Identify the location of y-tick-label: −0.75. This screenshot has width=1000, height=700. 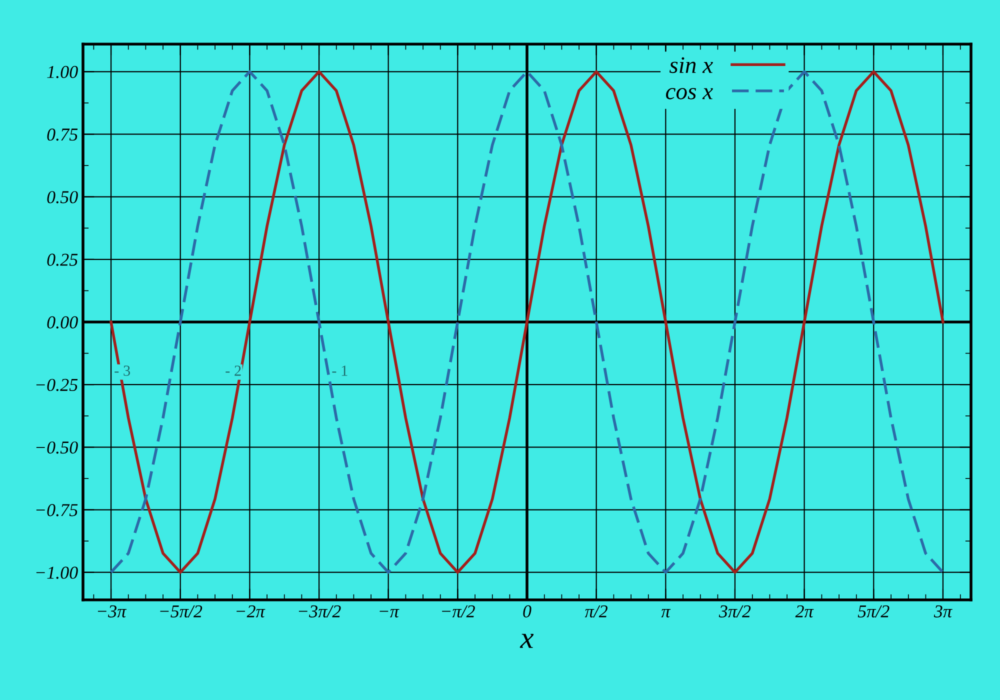
(57, 510).